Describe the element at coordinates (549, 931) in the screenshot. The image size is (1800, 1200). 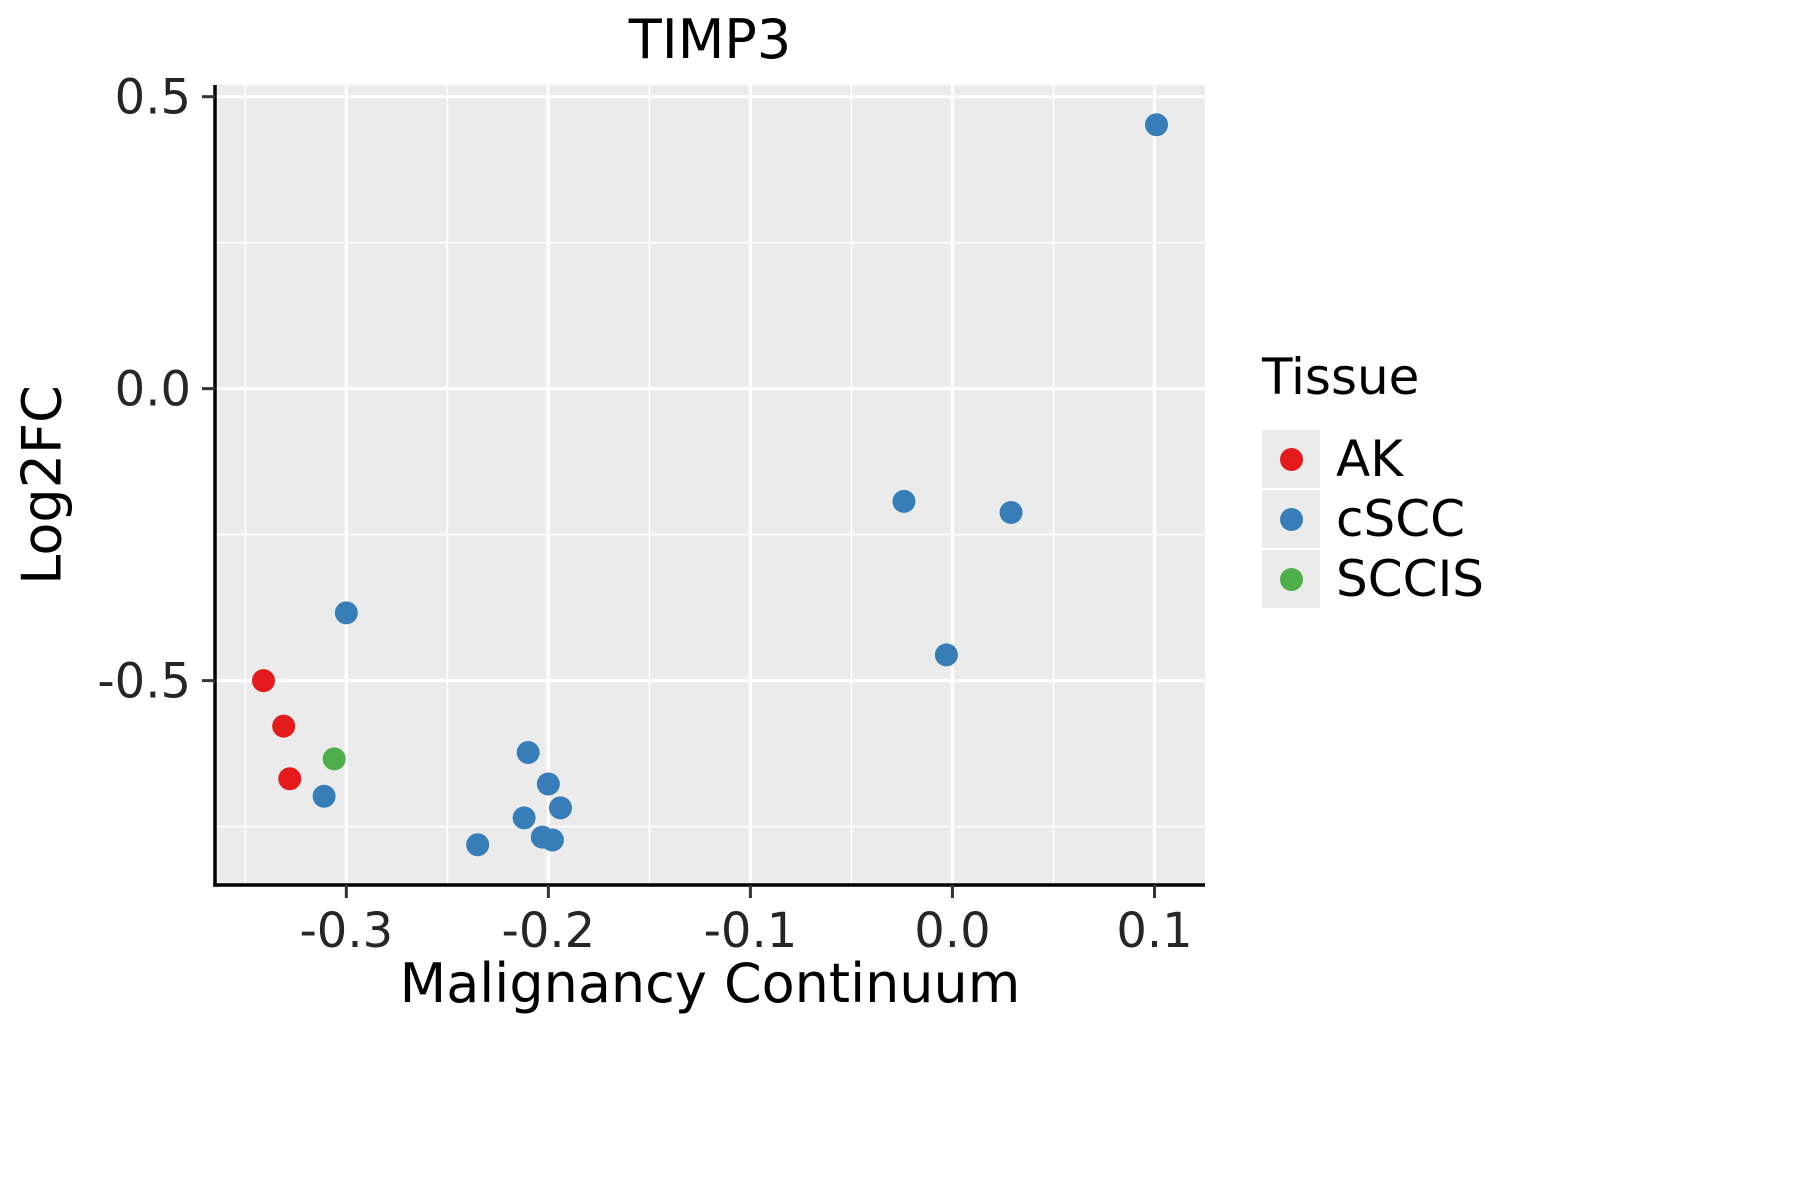
I see `x-tick-label: -0.2` at that location.